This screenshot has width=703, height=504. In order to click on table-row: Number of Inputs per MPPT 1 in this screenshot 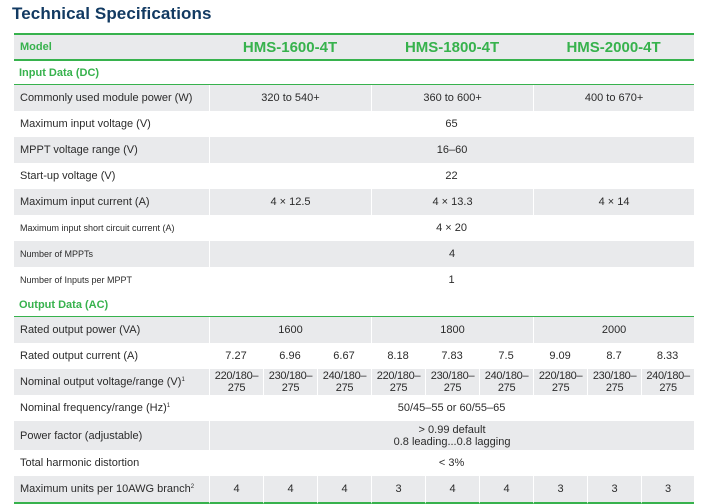, I will do `click(354, 280)`.